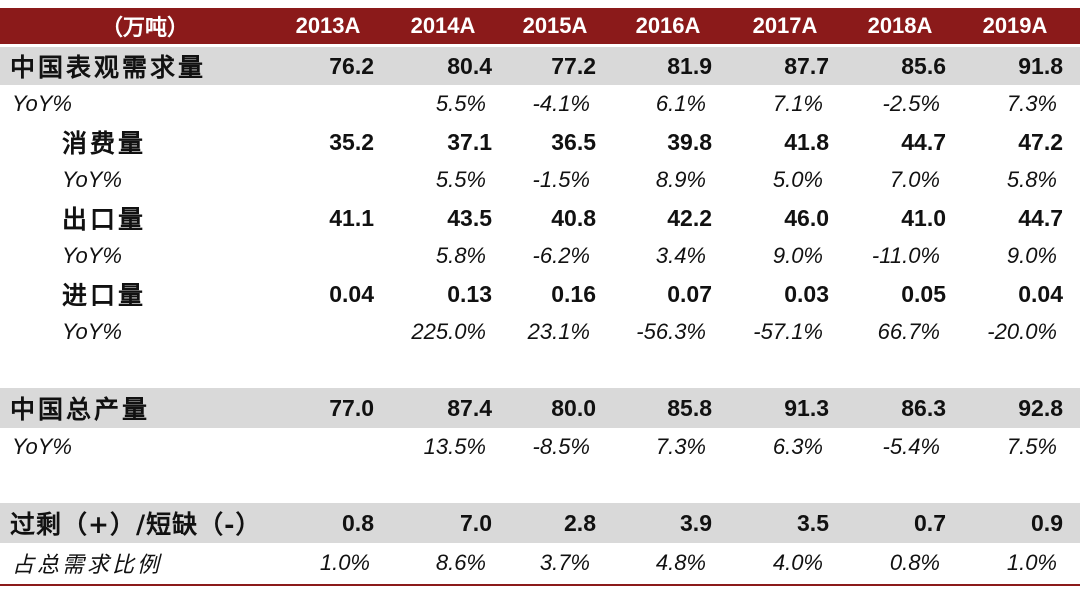 Image resolution: width=1080 pixels, height=589 pixels. What do you see at coordinates (806, 217) in the screenshot?
I see `cell-value: 46.0` at bounding box center [806, 217].